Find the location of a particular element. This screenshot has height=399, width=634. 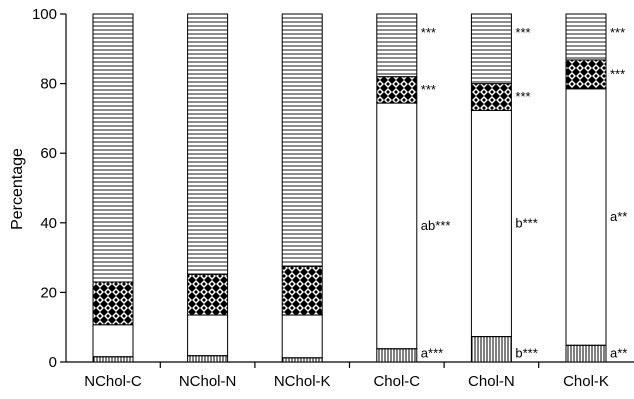

y-tick-label: 60 is located at coordinates (48, 153).